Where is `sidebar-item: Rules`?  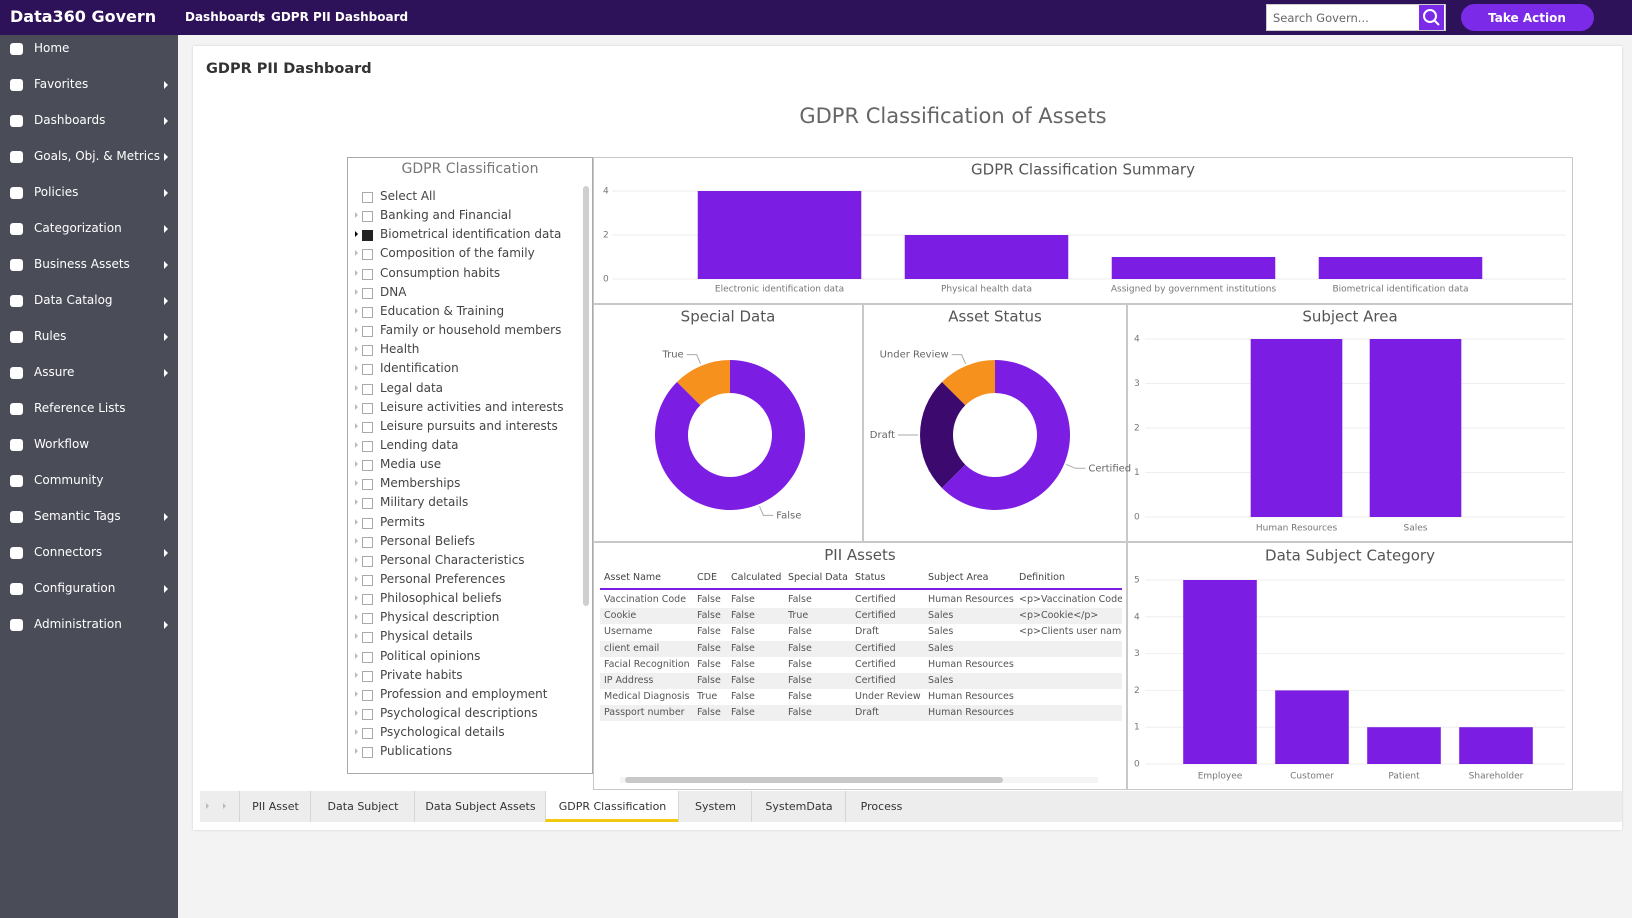
sidebar-item: Rules is located at coordinates (89, 337).